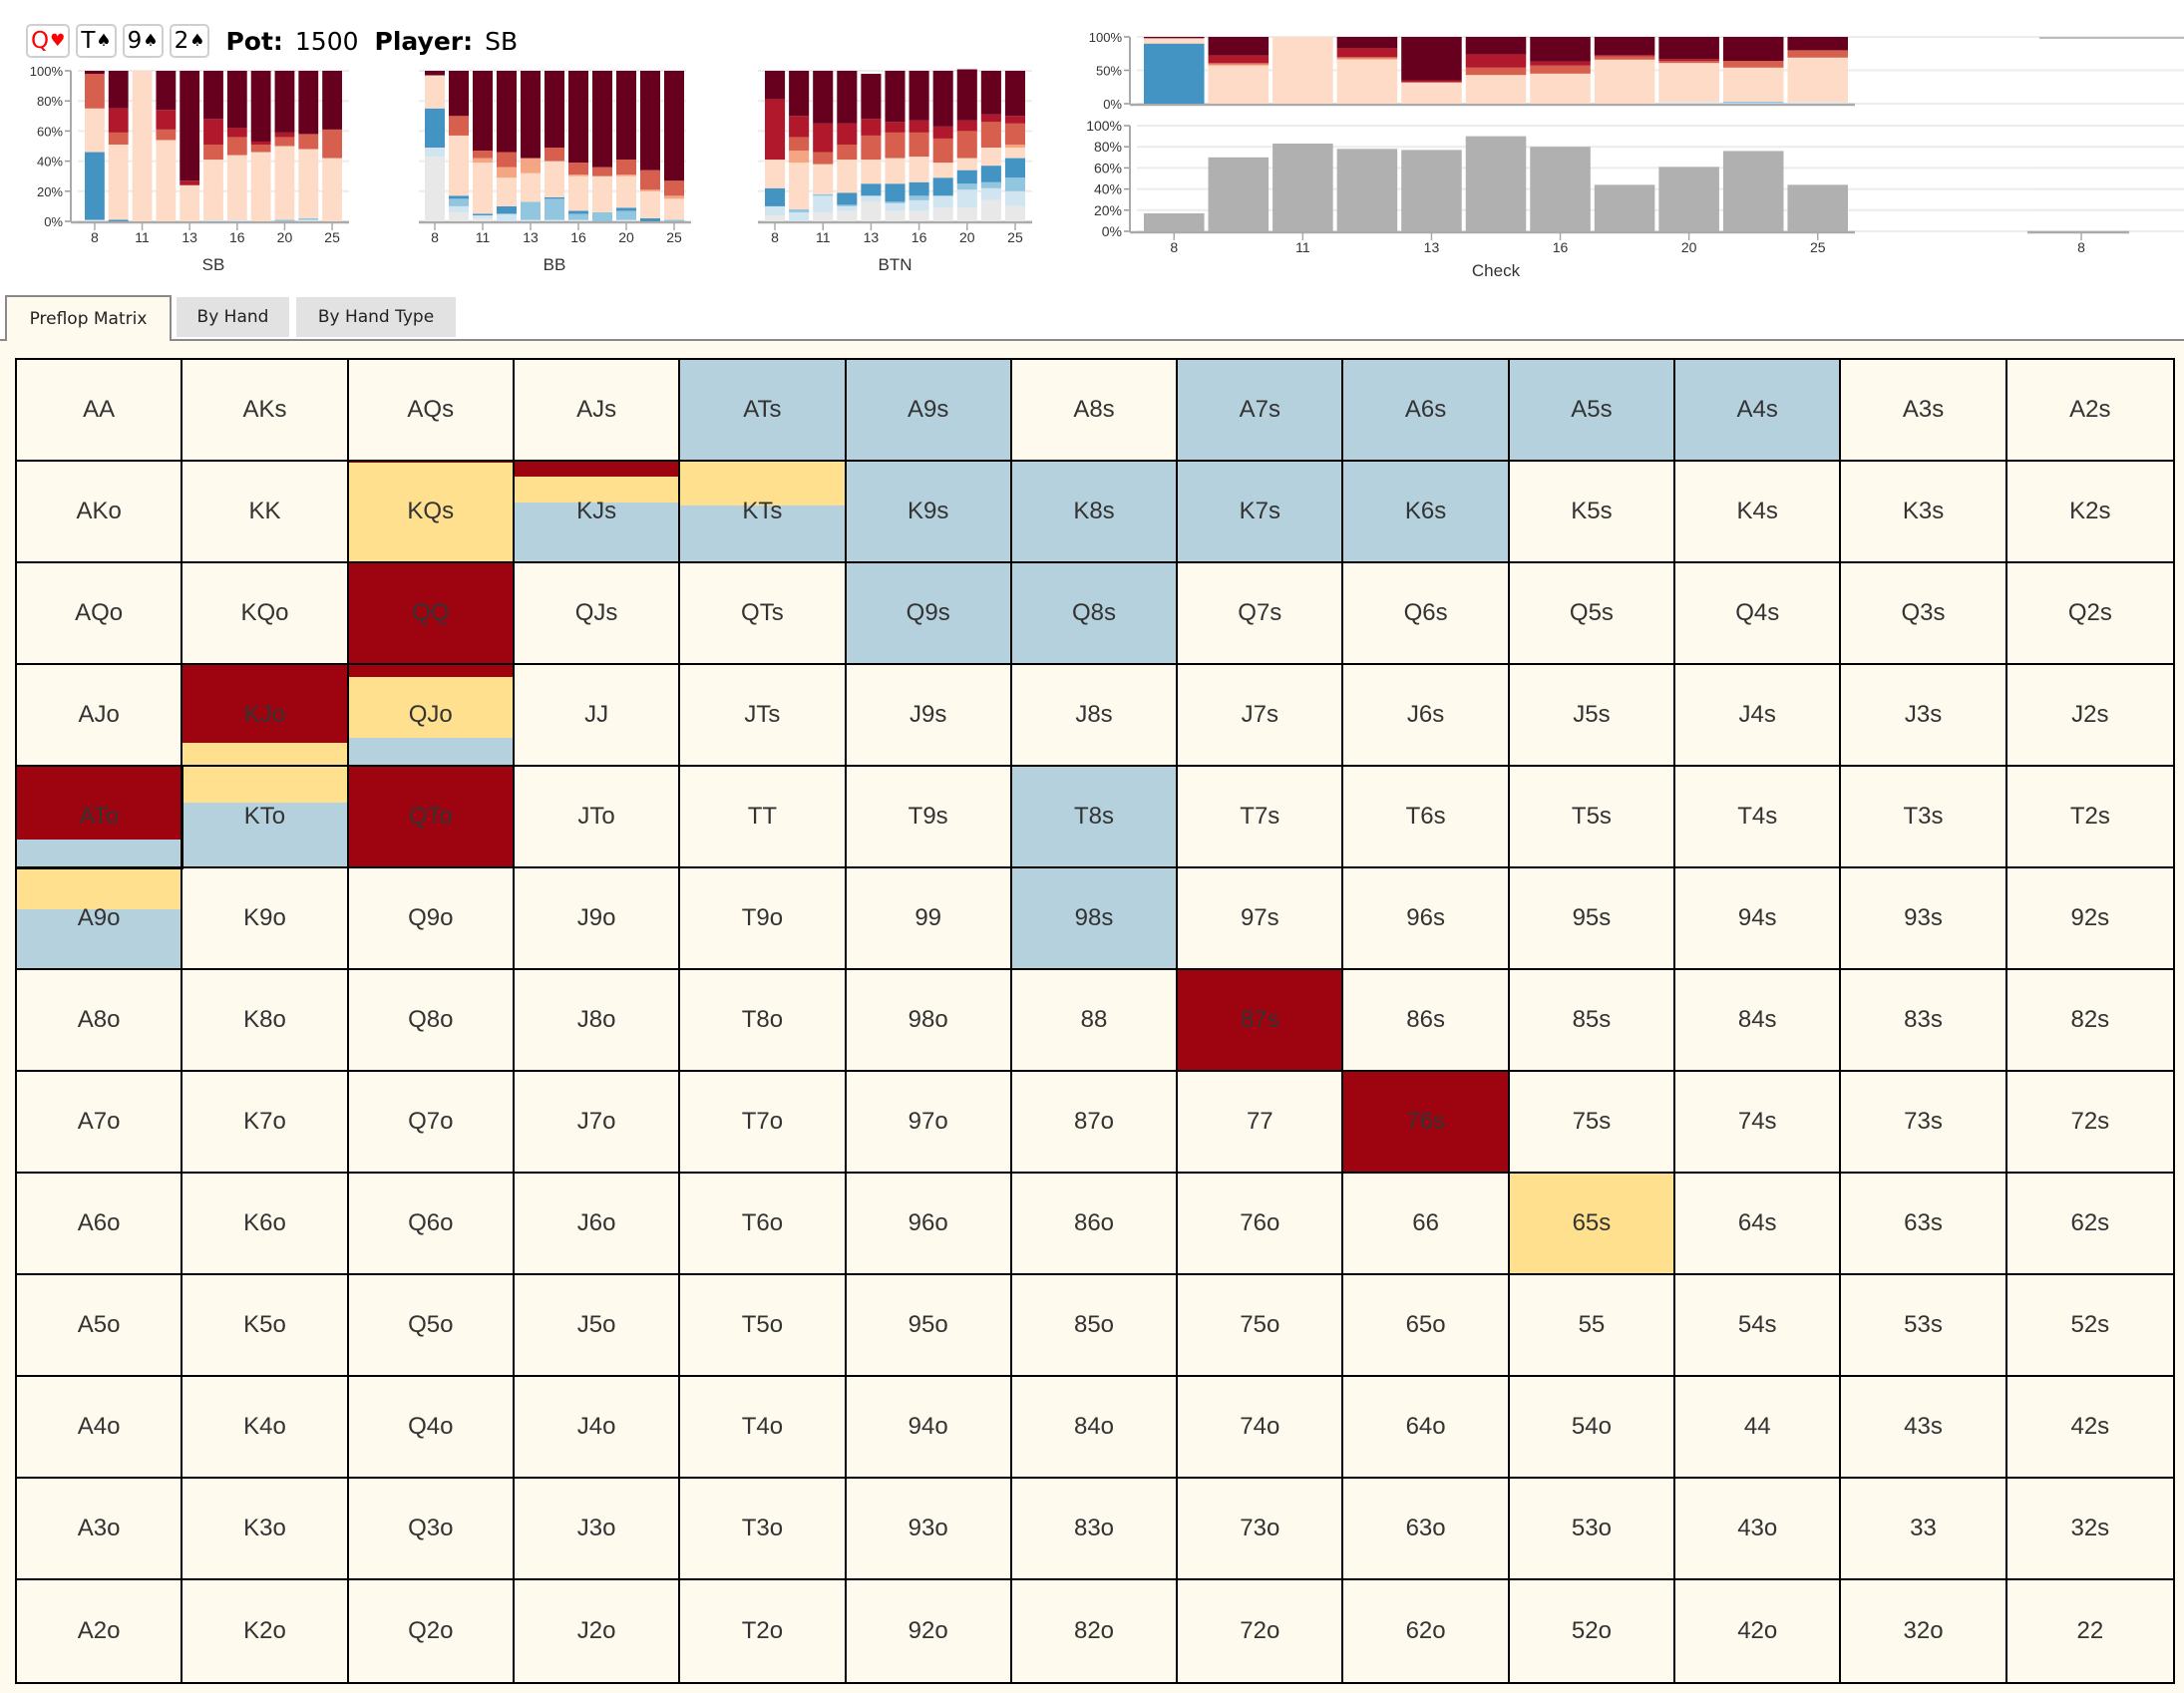 This screenshot has width=2184, height=1693. Describe the element at coordinates (597, 512) in the screenshot. I see `hand-cell-KJs: KJs` at that location.